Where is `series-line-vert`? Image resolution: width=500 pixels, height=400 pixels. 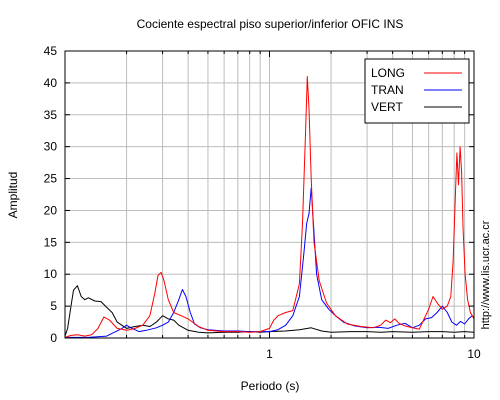
series-line-vert is located at coordinates (269, 311).